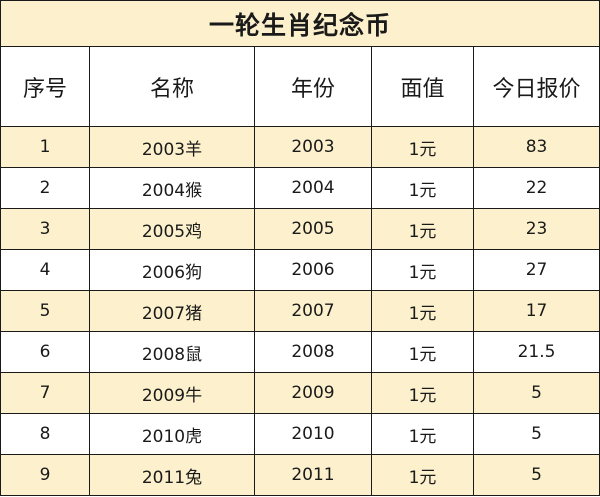  I want to click on table-row: 6 2008鼠 2008 1元 21.5, so click(300, 352).